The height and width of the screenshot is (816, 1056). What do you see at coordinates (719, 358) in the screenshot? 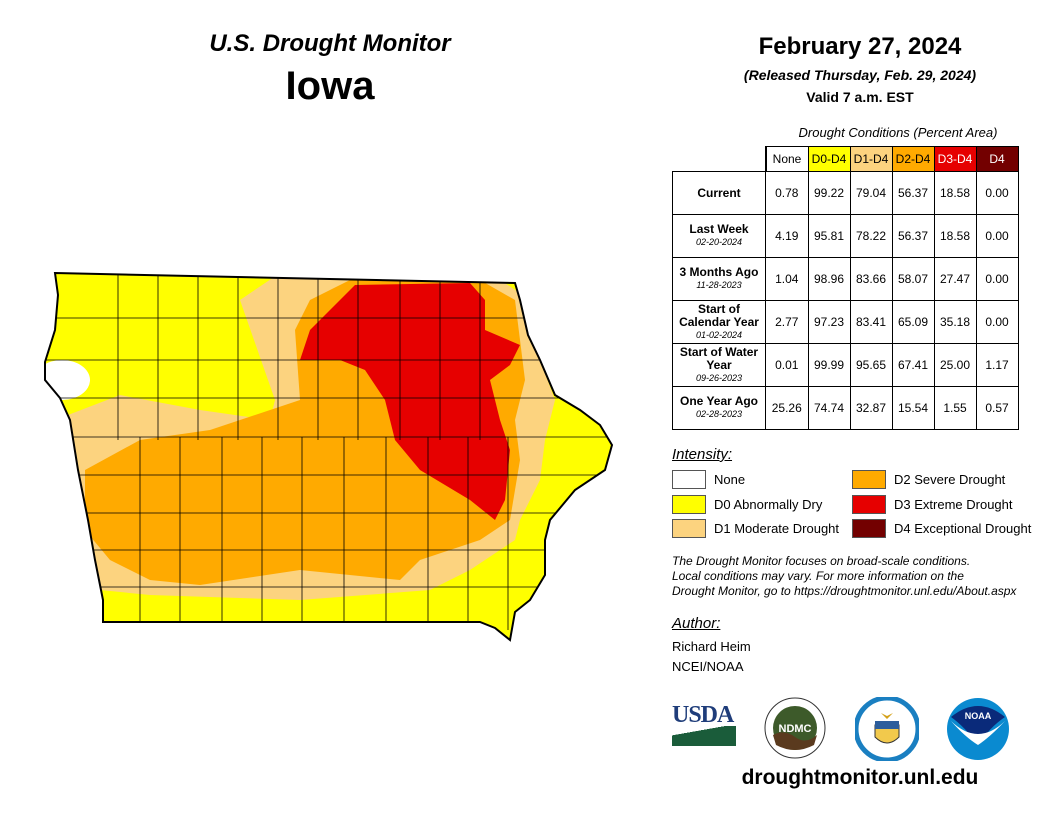
I see `row-title: Start of Water Year` at bounding box center [719, 358].